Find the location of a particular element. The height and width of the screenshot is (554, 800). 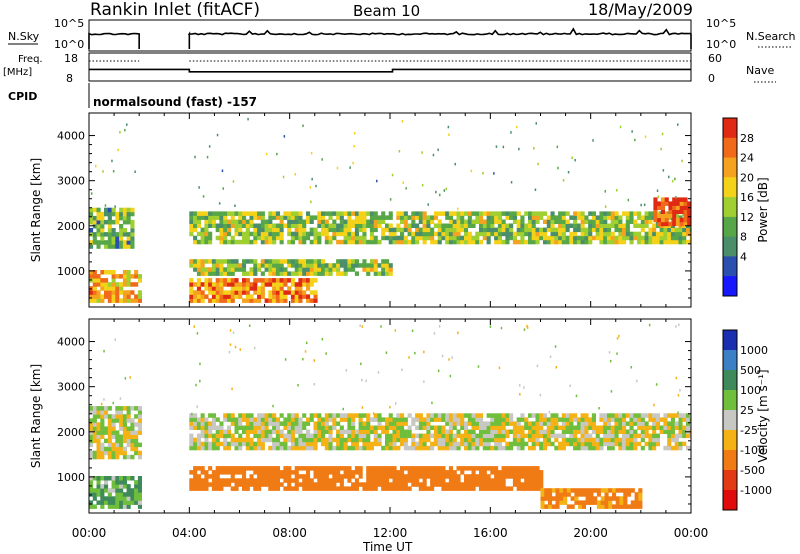

x-tick-label: 00:00 is located at coordinates (89, 533).